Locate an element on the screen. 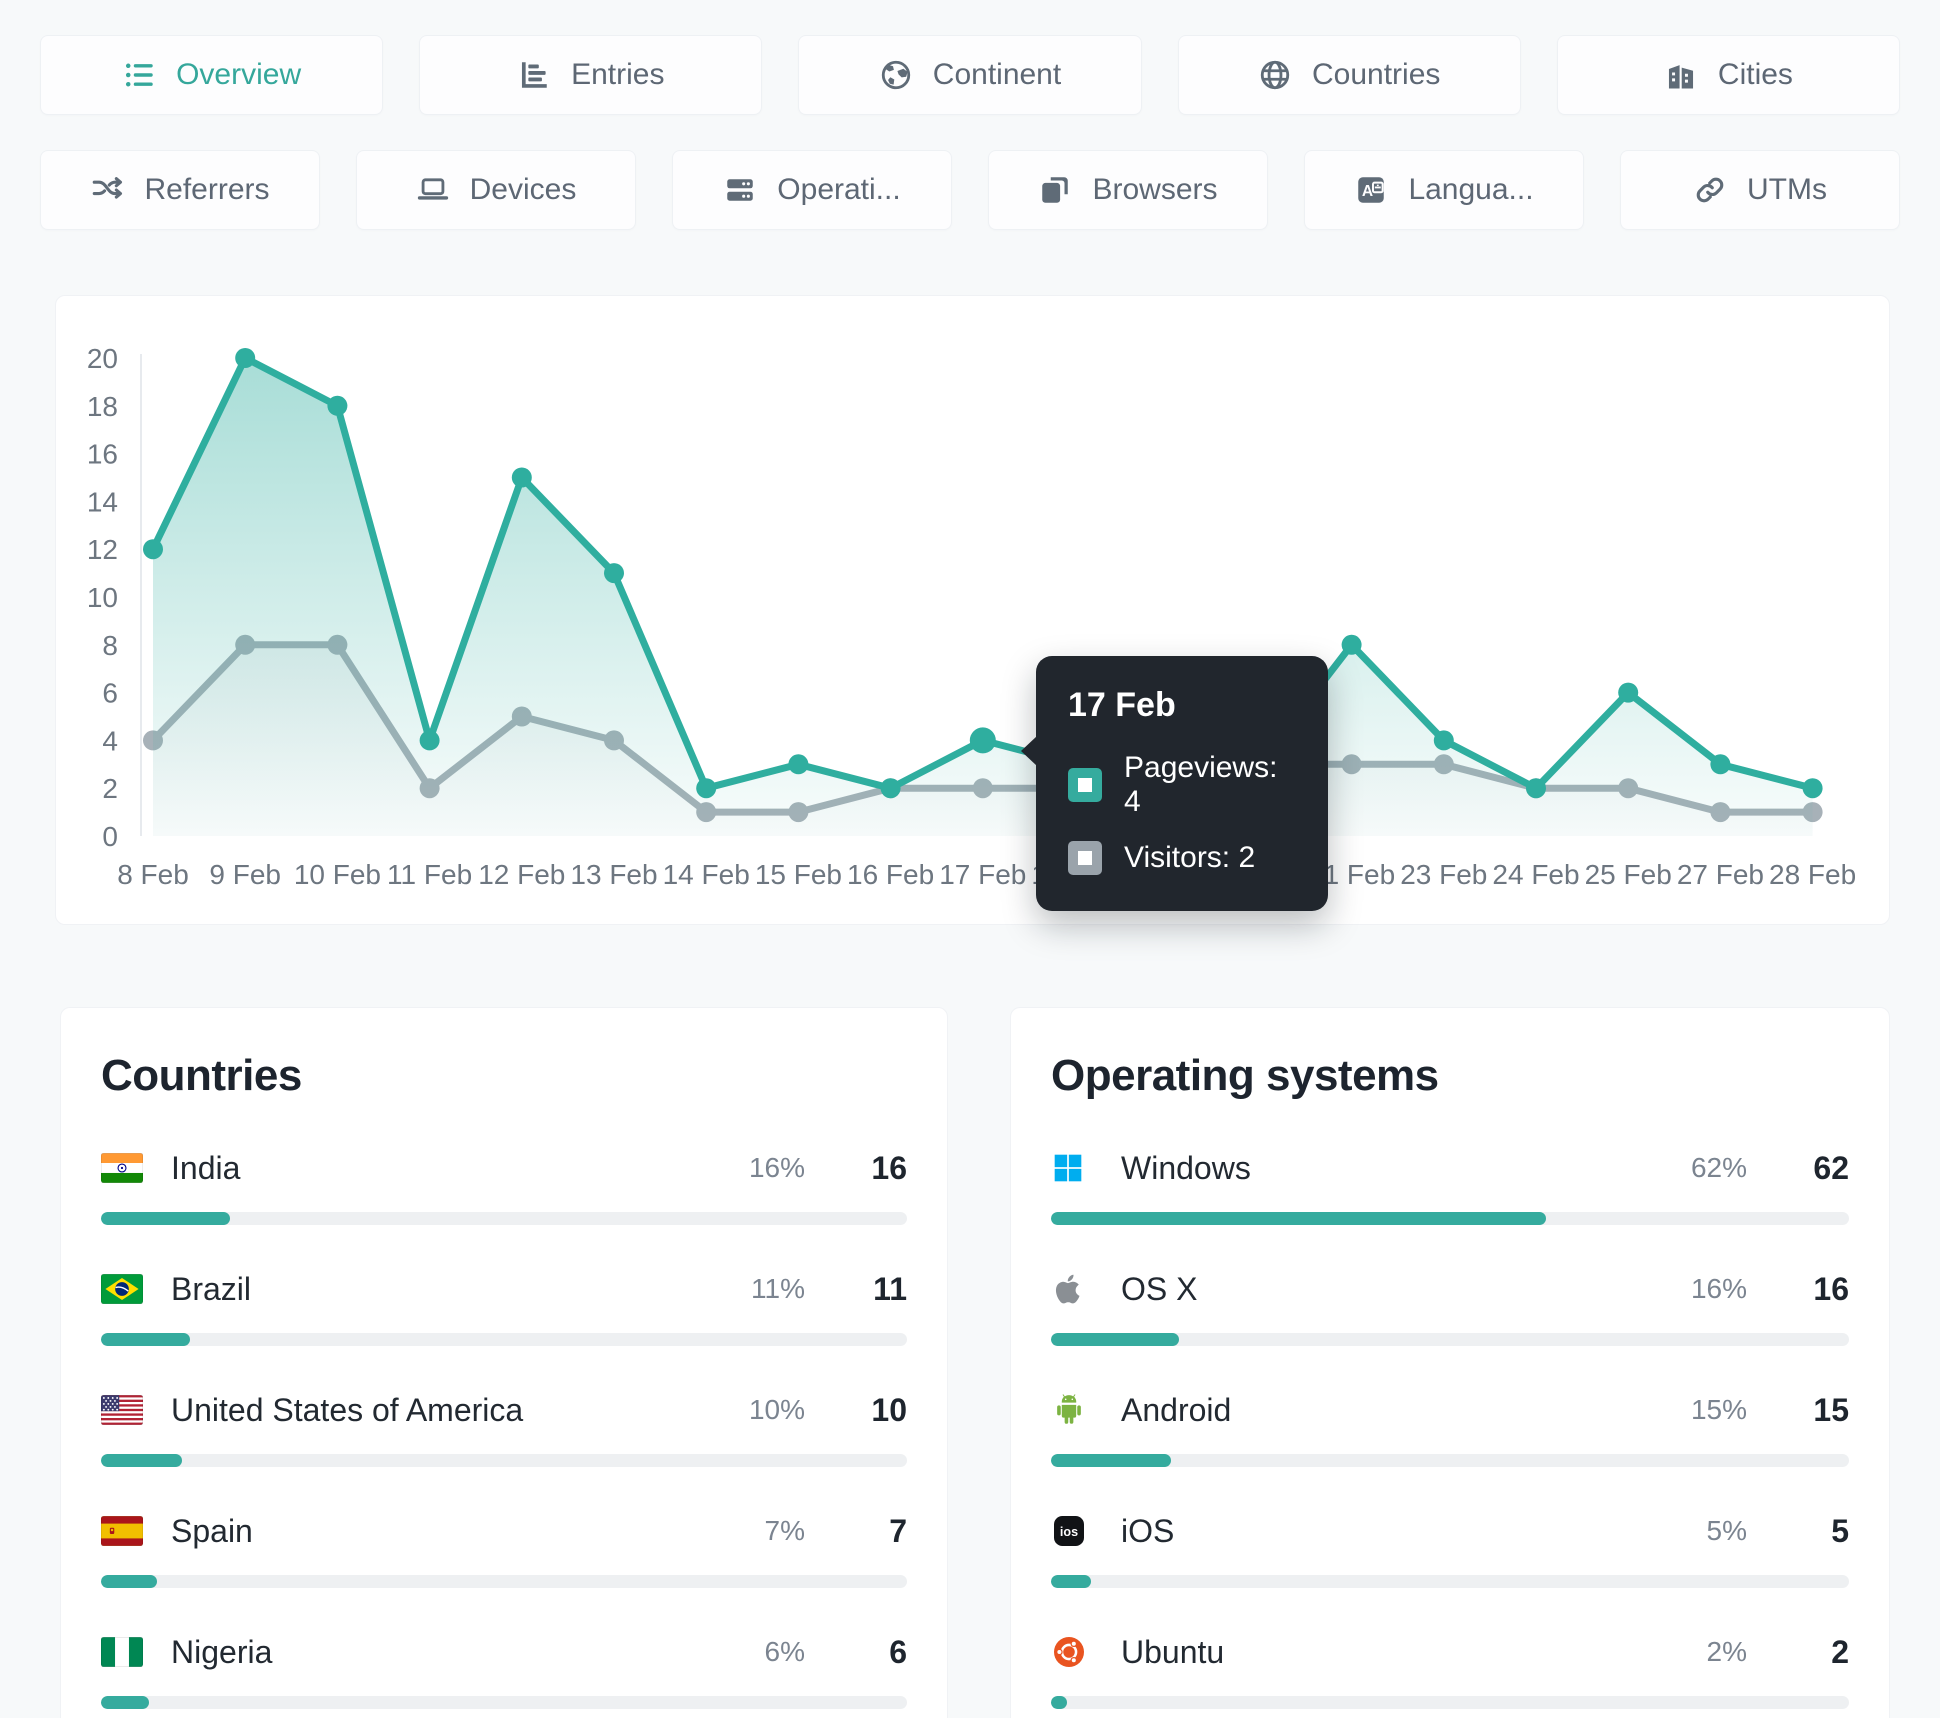  stat-name: United States of America is located at coordinates (347, 1409).